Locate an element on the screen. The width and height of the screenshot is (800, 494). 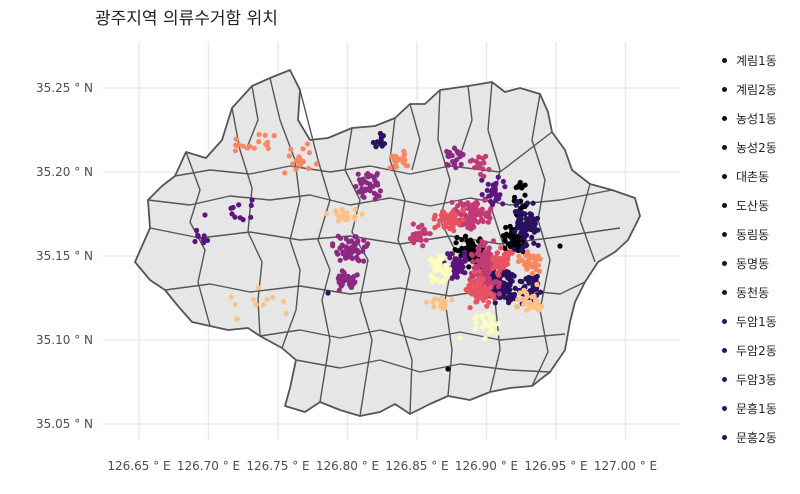
district-border is located at coordinates (252, 118).